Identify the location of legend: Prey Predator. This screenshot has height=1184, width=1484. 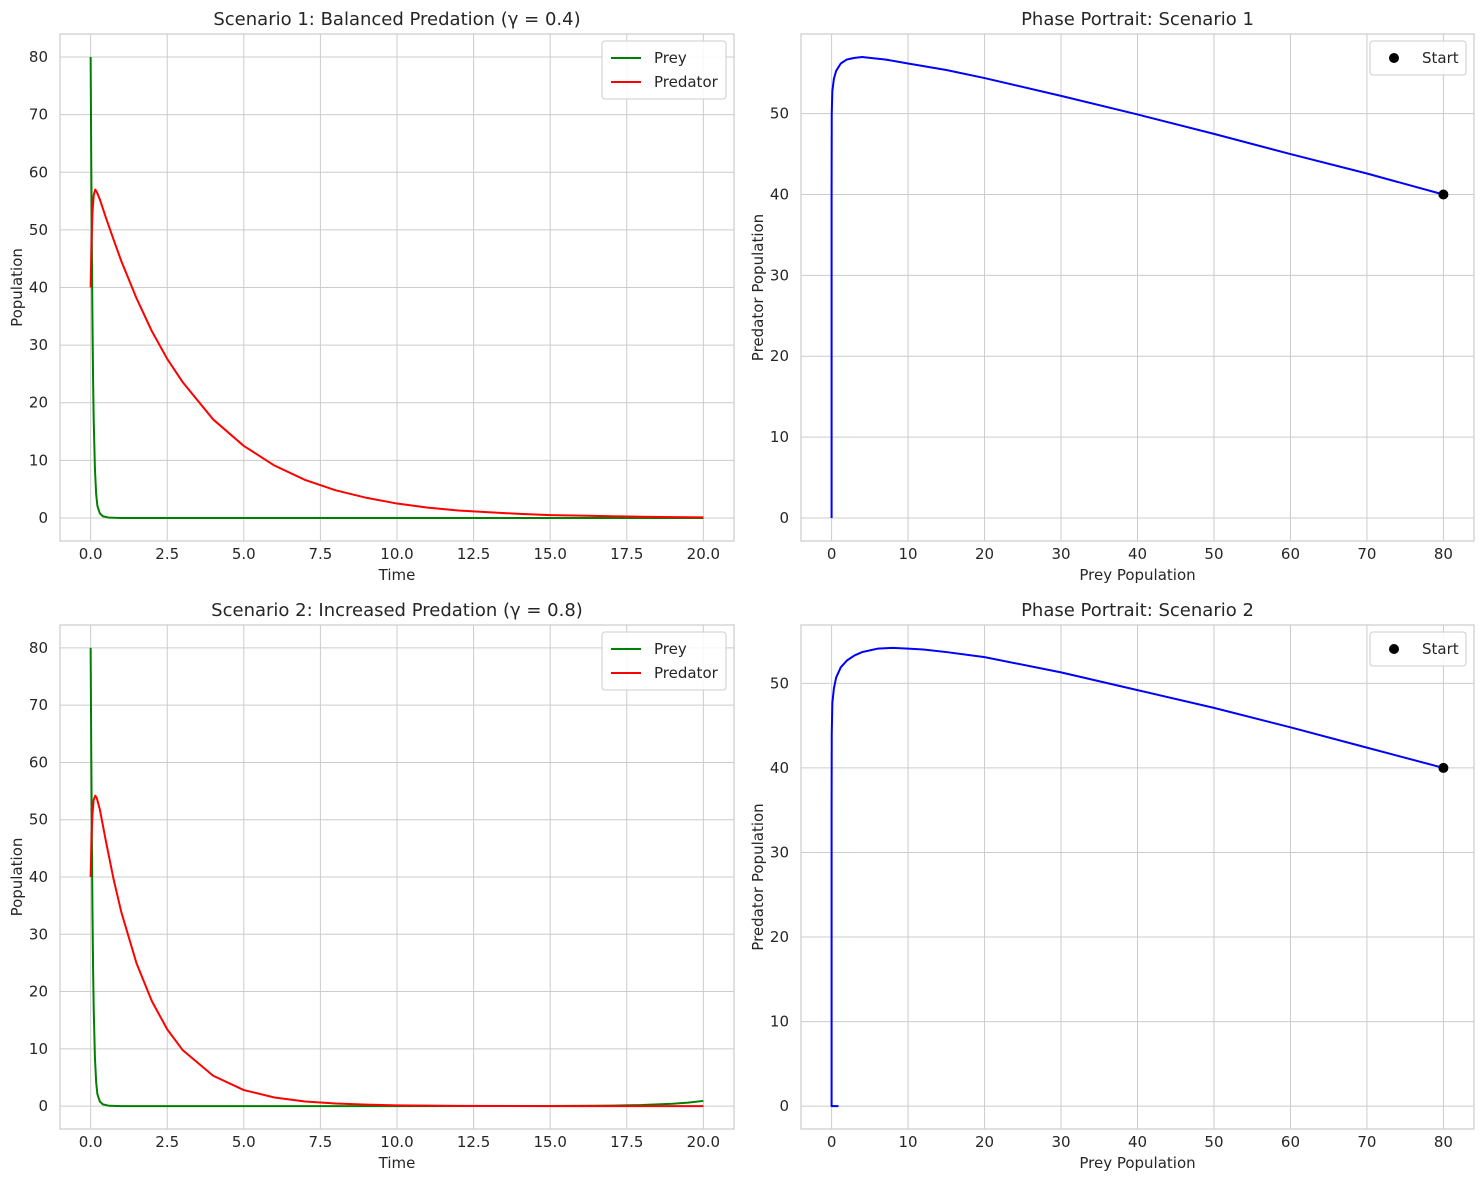
(664, 70).